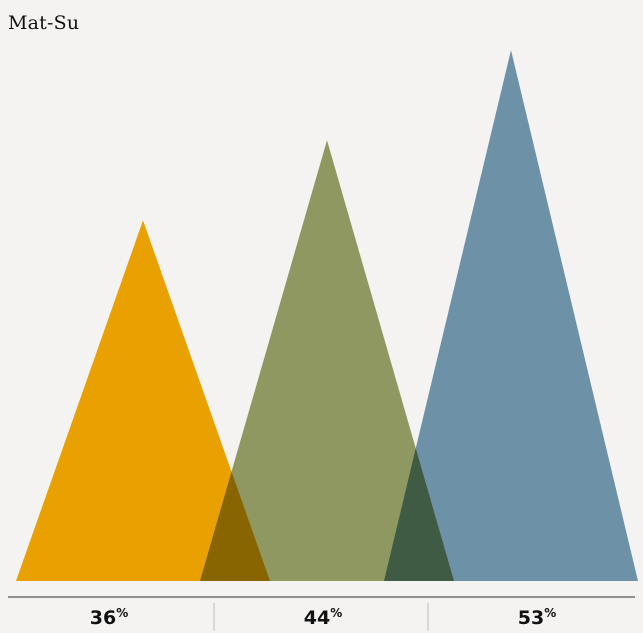  What do you see at coordinates (44, 23) in the screenshot?
I see `chart-title: Mat-Su` at bounding box center [44, 23].